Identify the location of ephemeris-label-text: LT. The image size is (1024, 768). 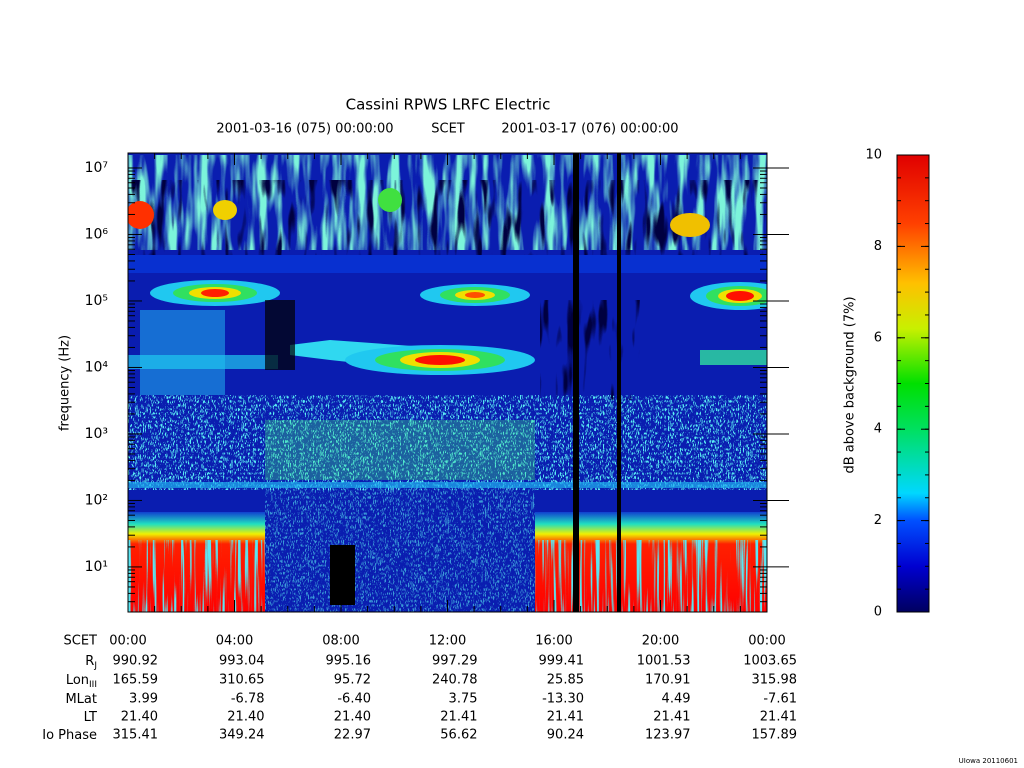
(90, 717).